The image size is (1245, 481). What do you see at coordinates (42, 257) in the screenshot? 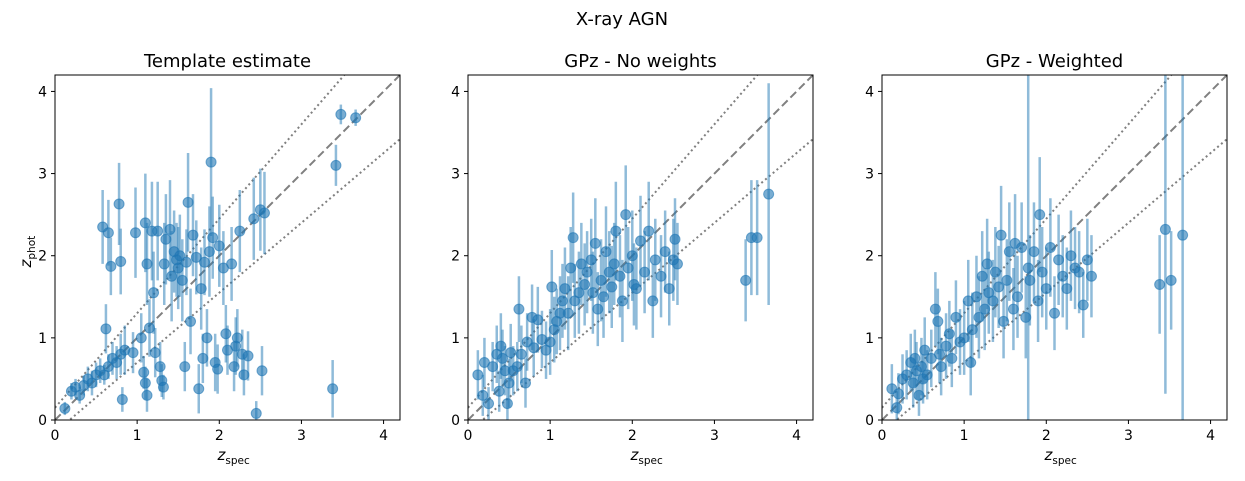
I see `y-tick-label: 2` at bounding box center [42, 257].